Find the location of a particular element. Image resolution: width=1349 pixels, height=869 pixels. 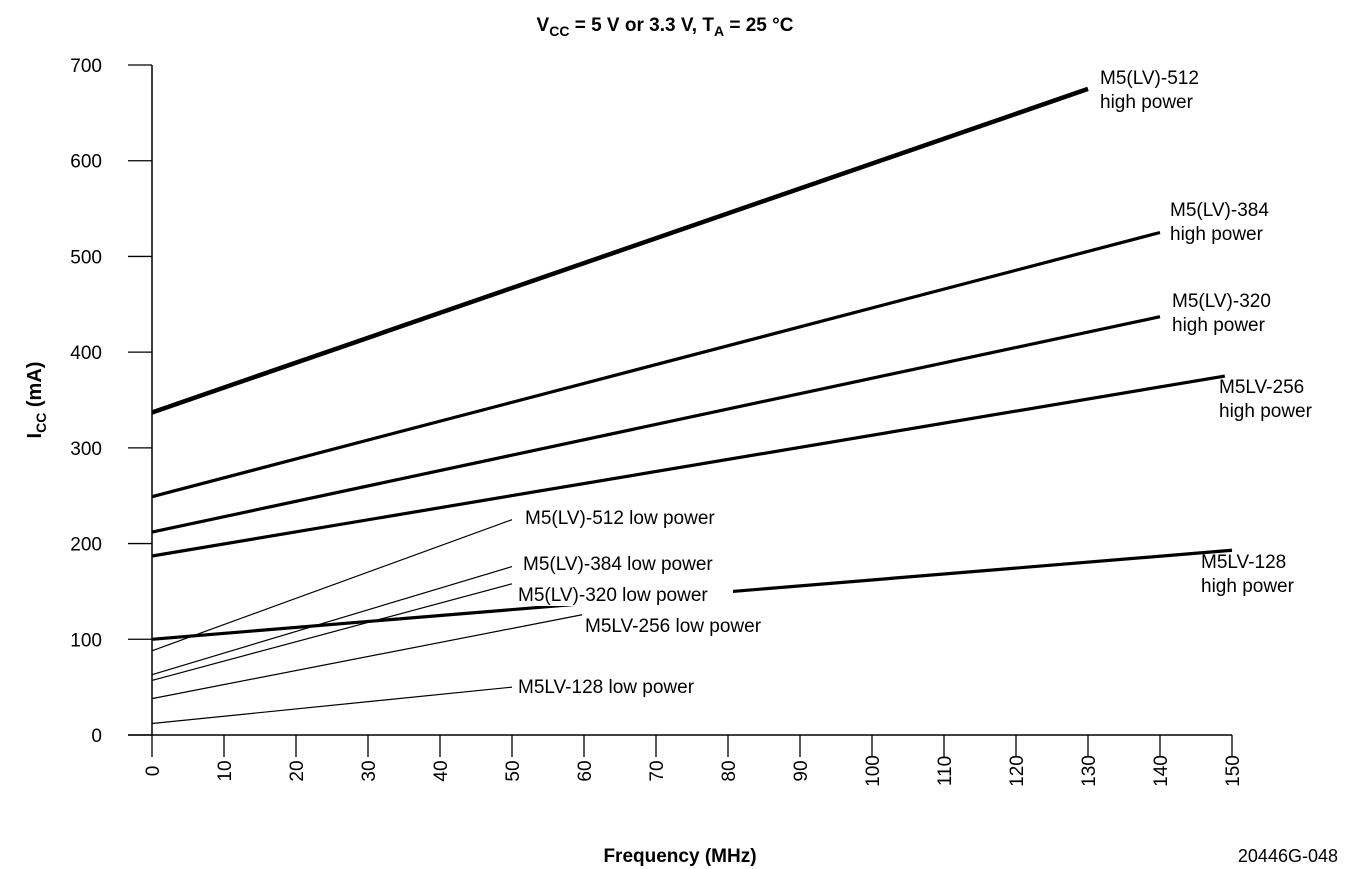

x-tick-label: 50 is located at coordinates (513, 770).